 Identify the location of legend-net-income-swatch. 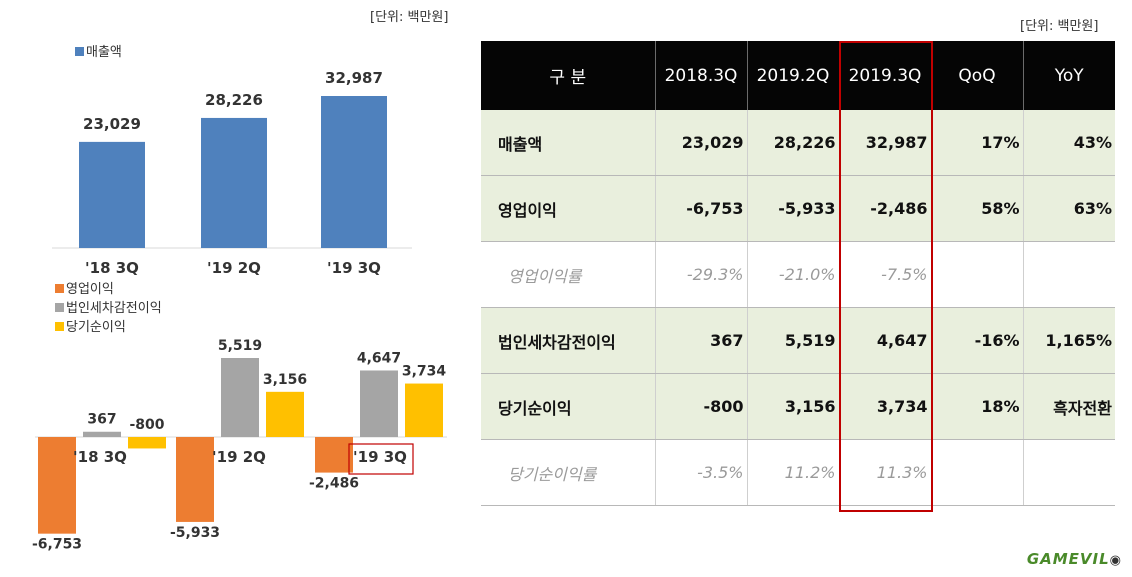
(59, 326).